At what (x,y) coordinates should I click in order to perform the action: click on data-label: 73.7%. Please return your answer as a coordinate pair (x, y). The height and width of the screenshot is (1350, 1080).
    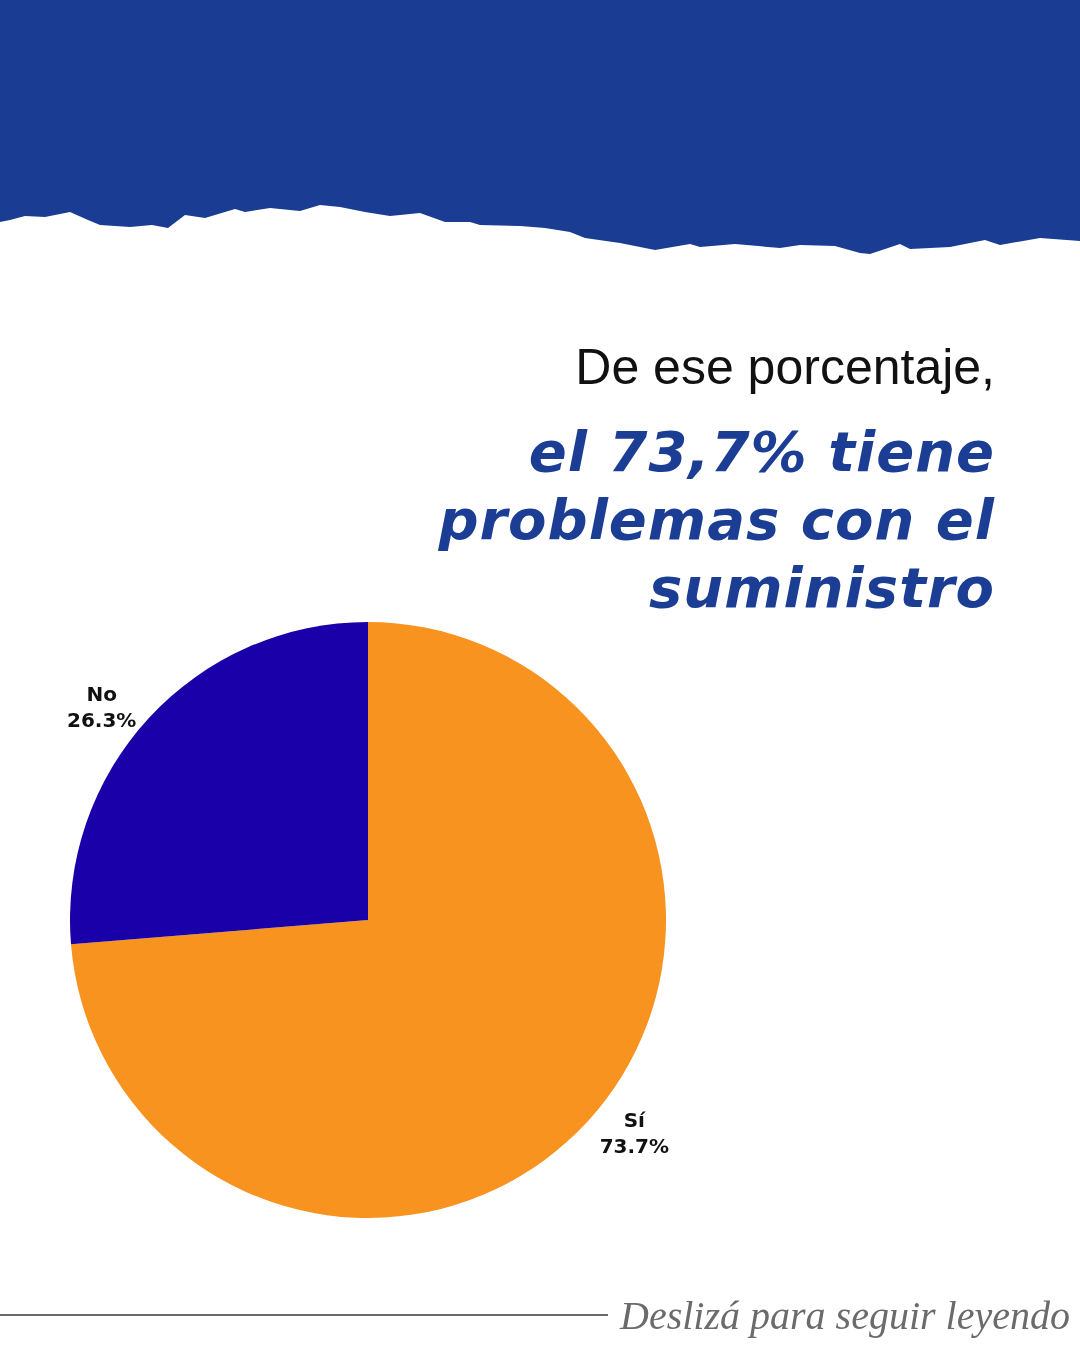
    Looking at the image, I should click on (634, 1146).